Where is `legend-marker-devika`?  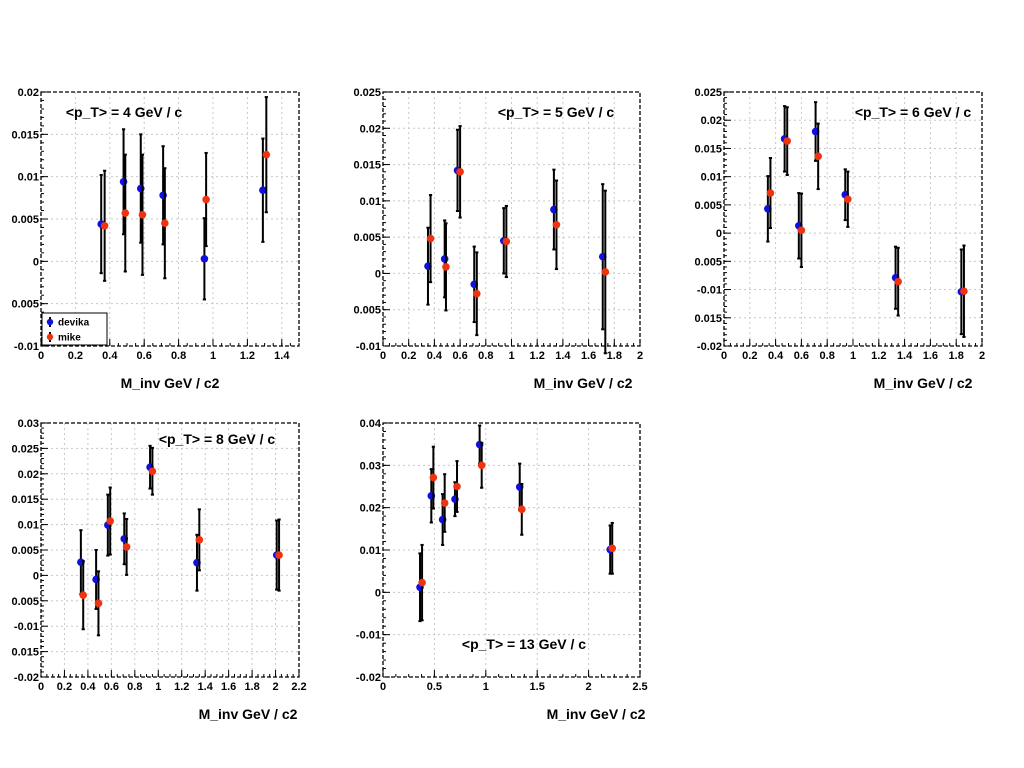 legend-marker-devika is located at coordinates (50, 322).